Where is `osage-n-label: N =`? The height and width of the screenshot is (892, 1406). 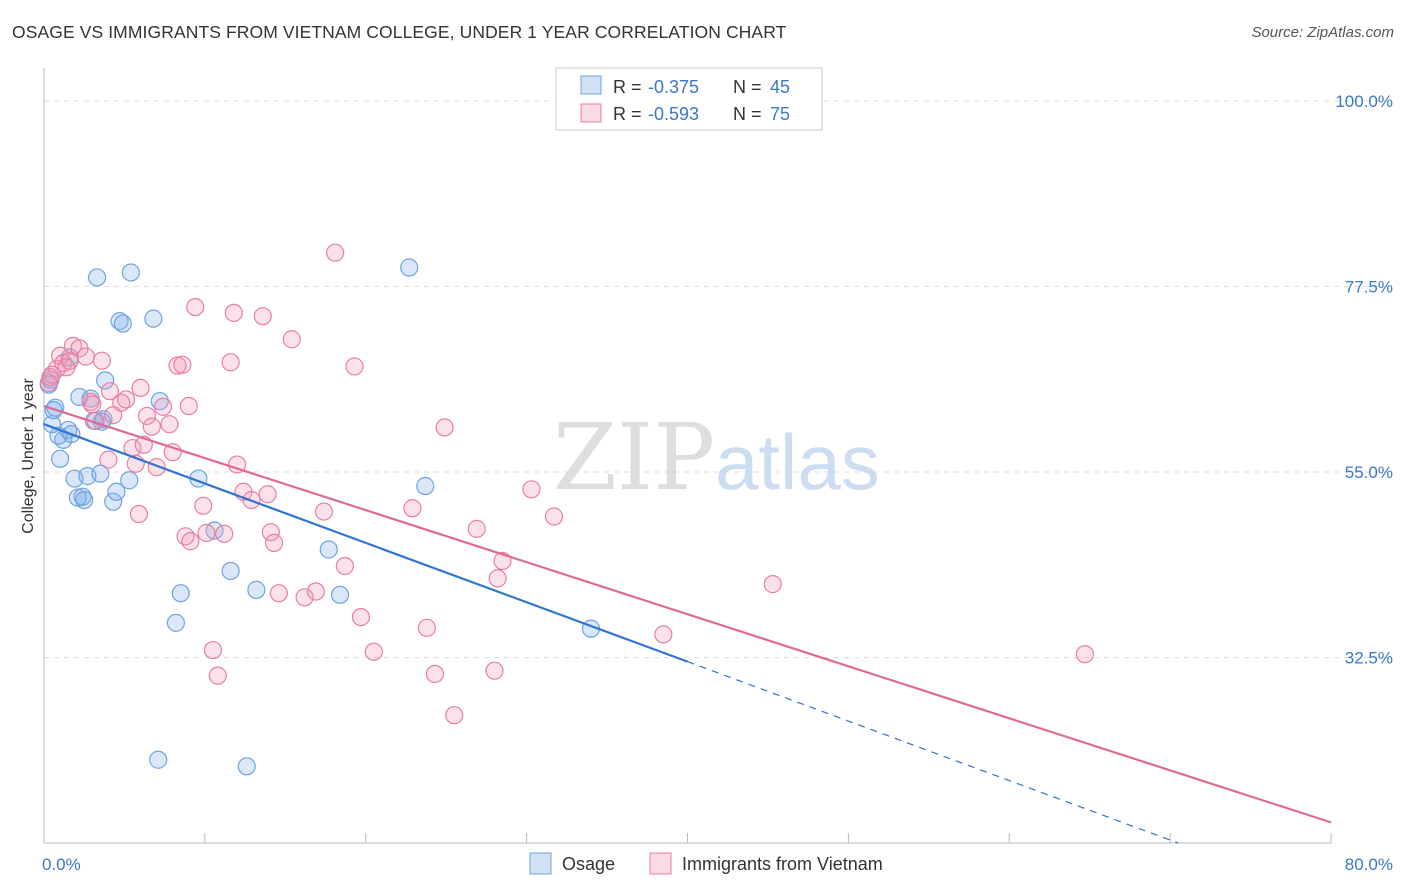 osage-n-label: N = is located at coordinates (750, 87).